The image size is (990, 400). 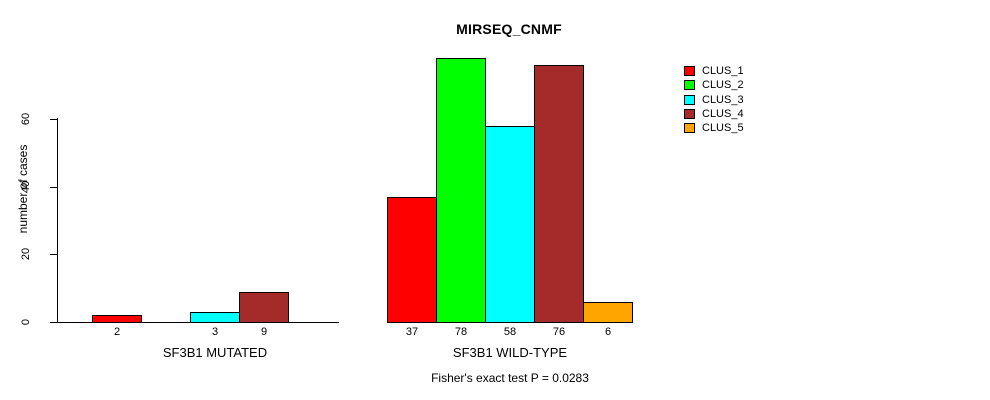 What do you see at coordinates (26, 322) in the screenshot?
I see `y-tick-label: 0` at bounding box center [26, 322].